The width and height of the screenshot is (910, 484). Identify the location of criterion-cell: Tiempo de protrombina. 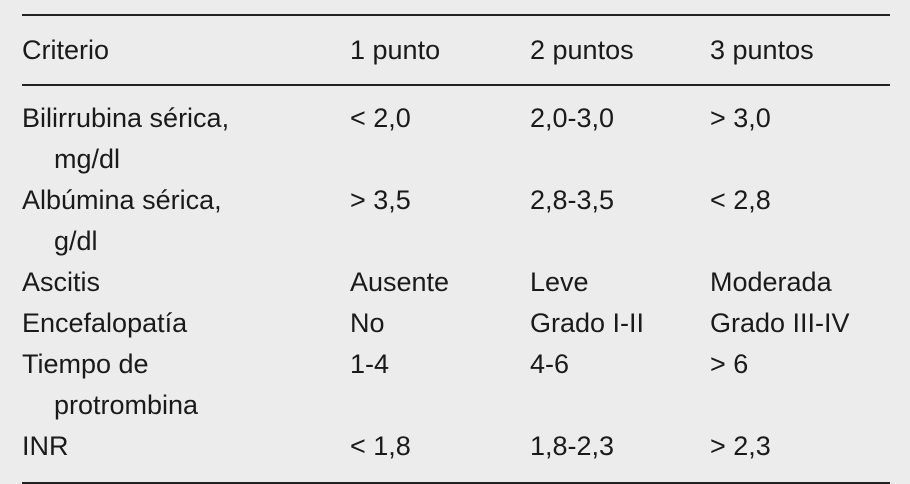
(110, 384).